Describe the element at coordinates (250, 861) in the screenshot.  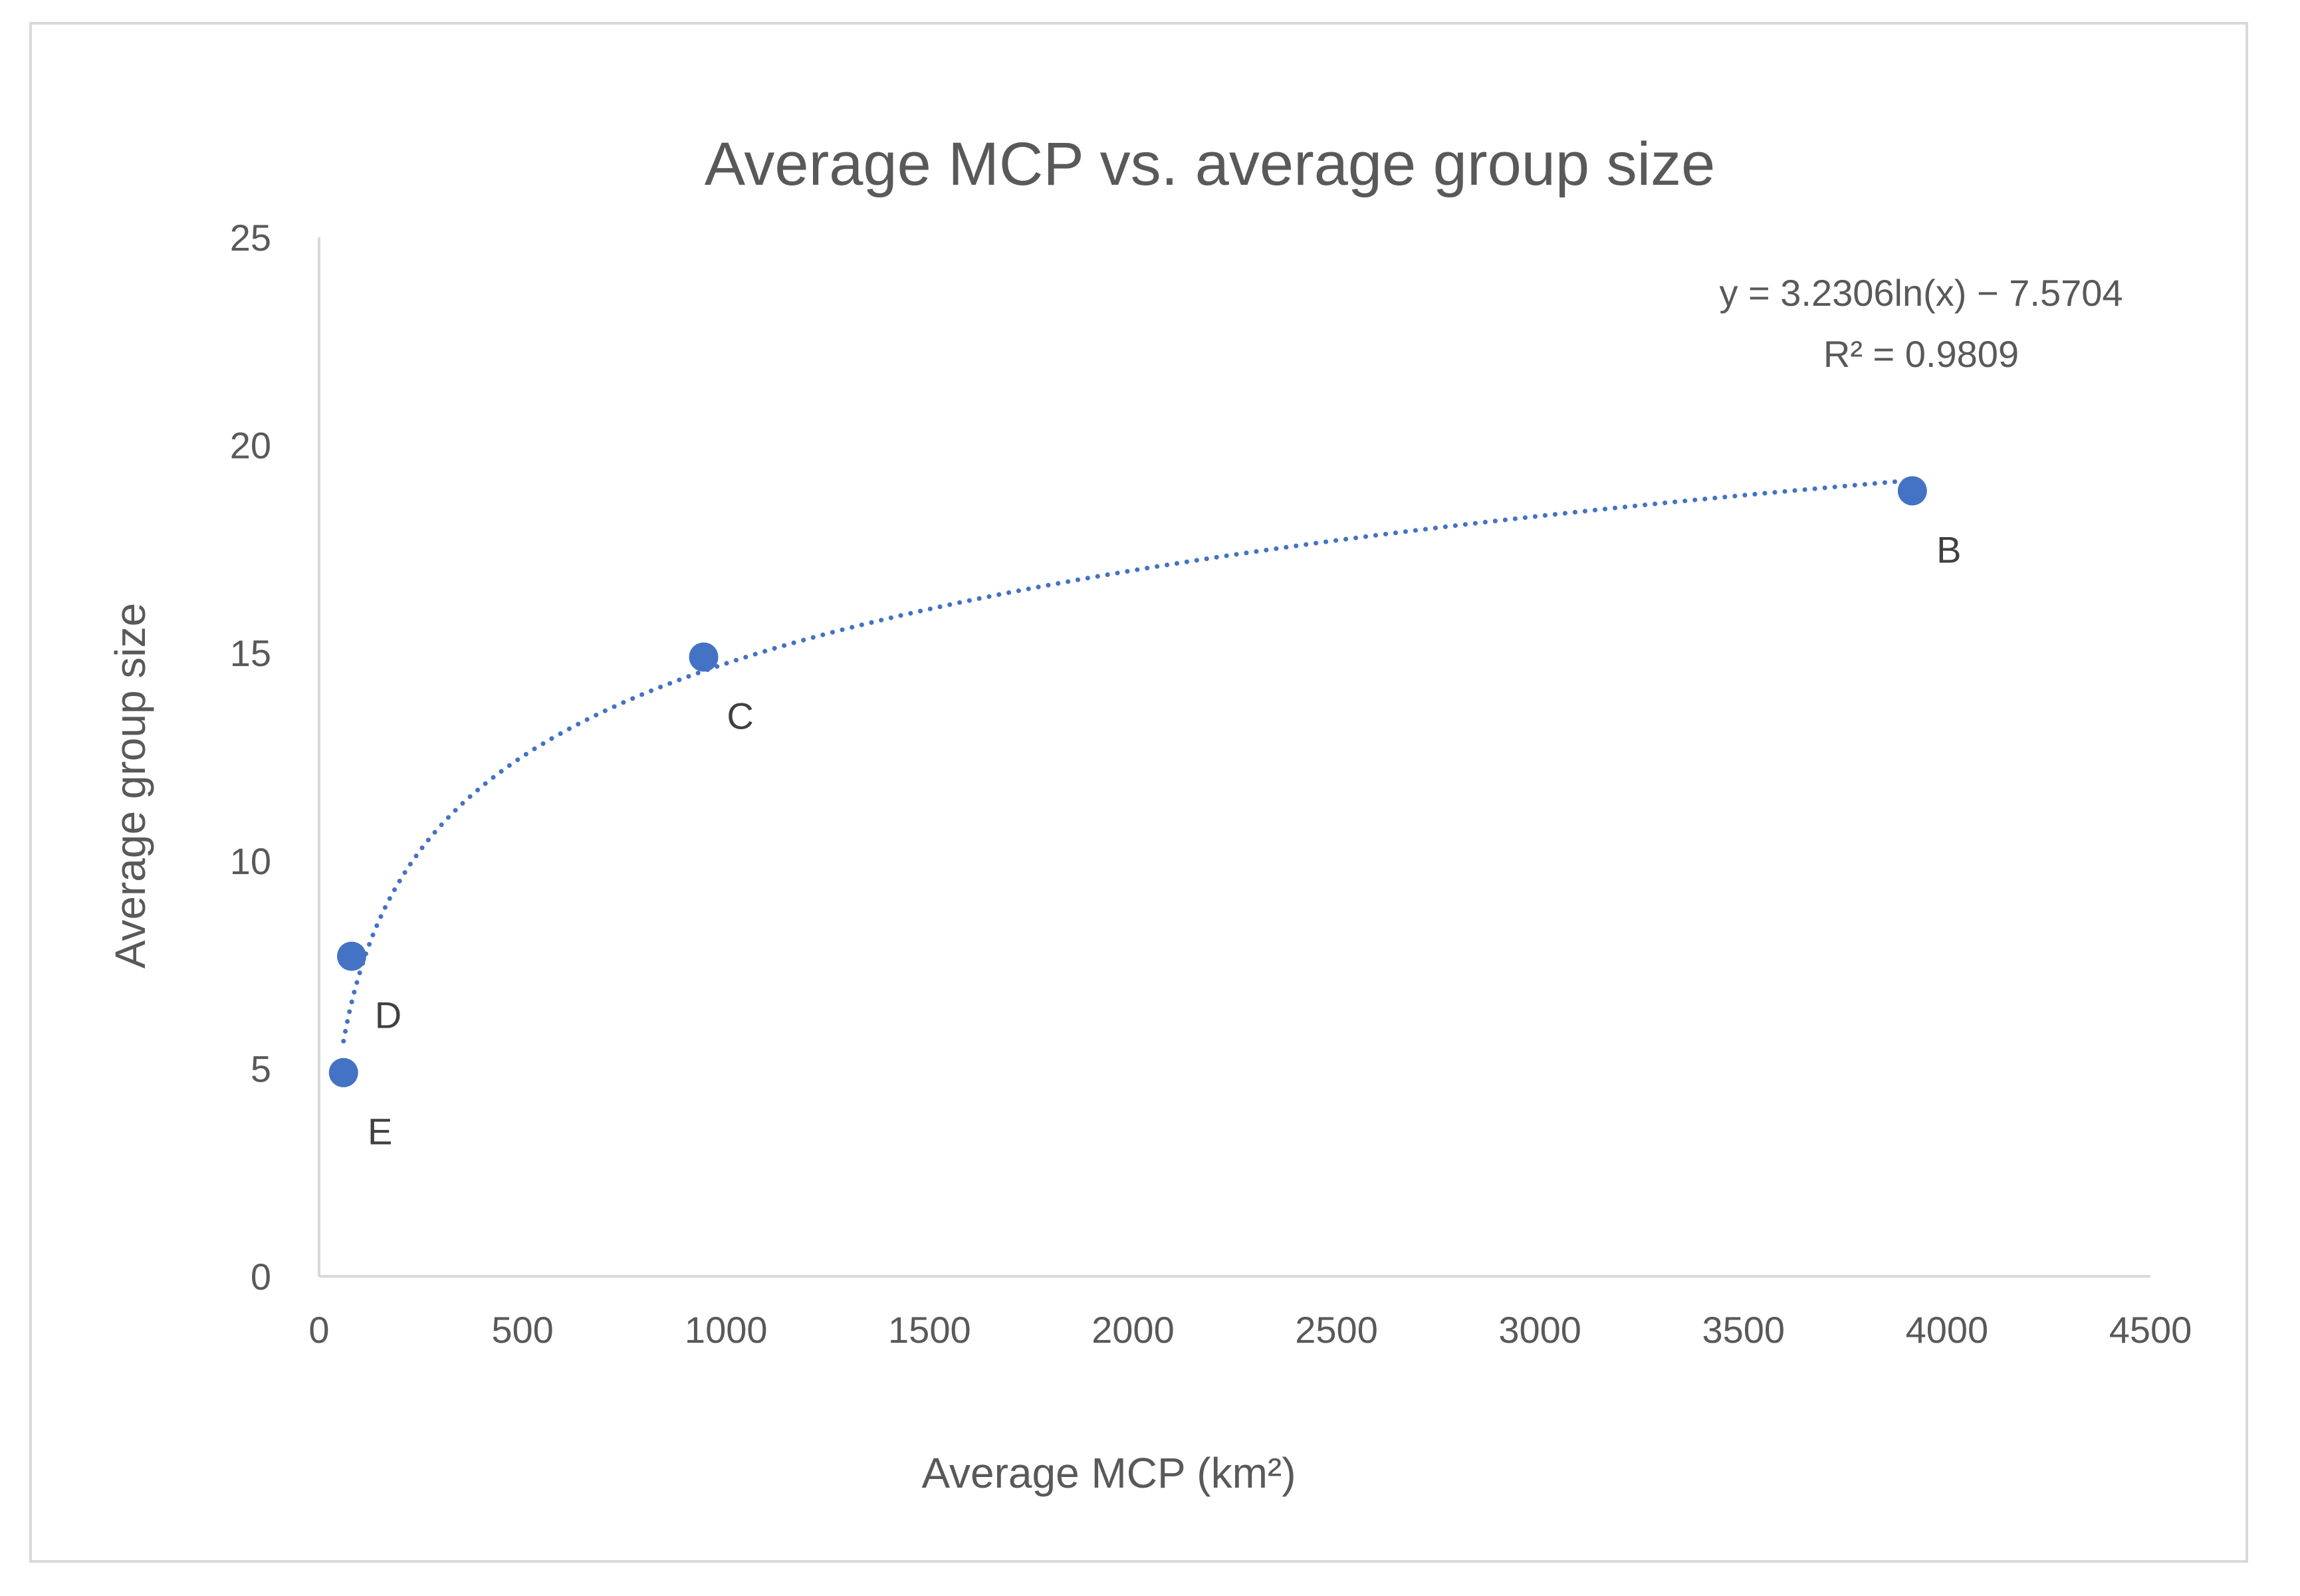
I see `y-tick-label: 10` at that location.